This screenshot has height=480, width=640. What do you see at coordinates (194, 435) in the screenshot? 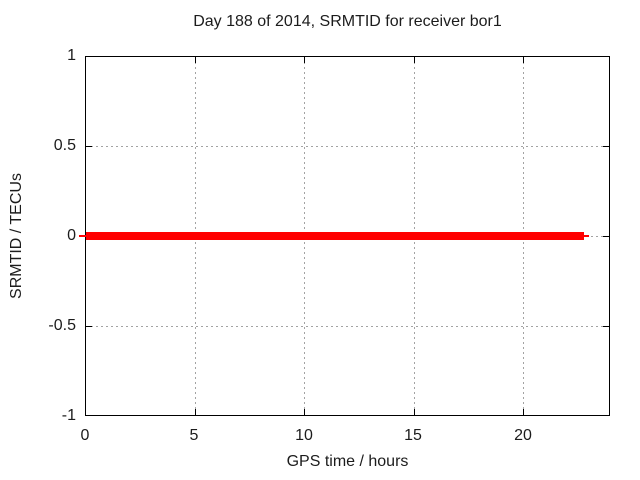
I see `x-tick-label-5: 5` at bounding box center [194, 435].